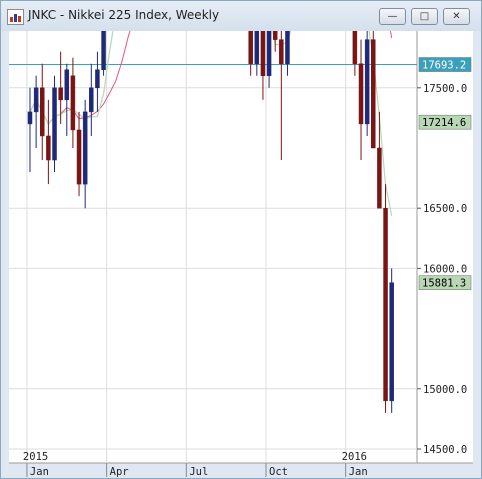  I want to click on month-label: Jul, so click(198, 472).